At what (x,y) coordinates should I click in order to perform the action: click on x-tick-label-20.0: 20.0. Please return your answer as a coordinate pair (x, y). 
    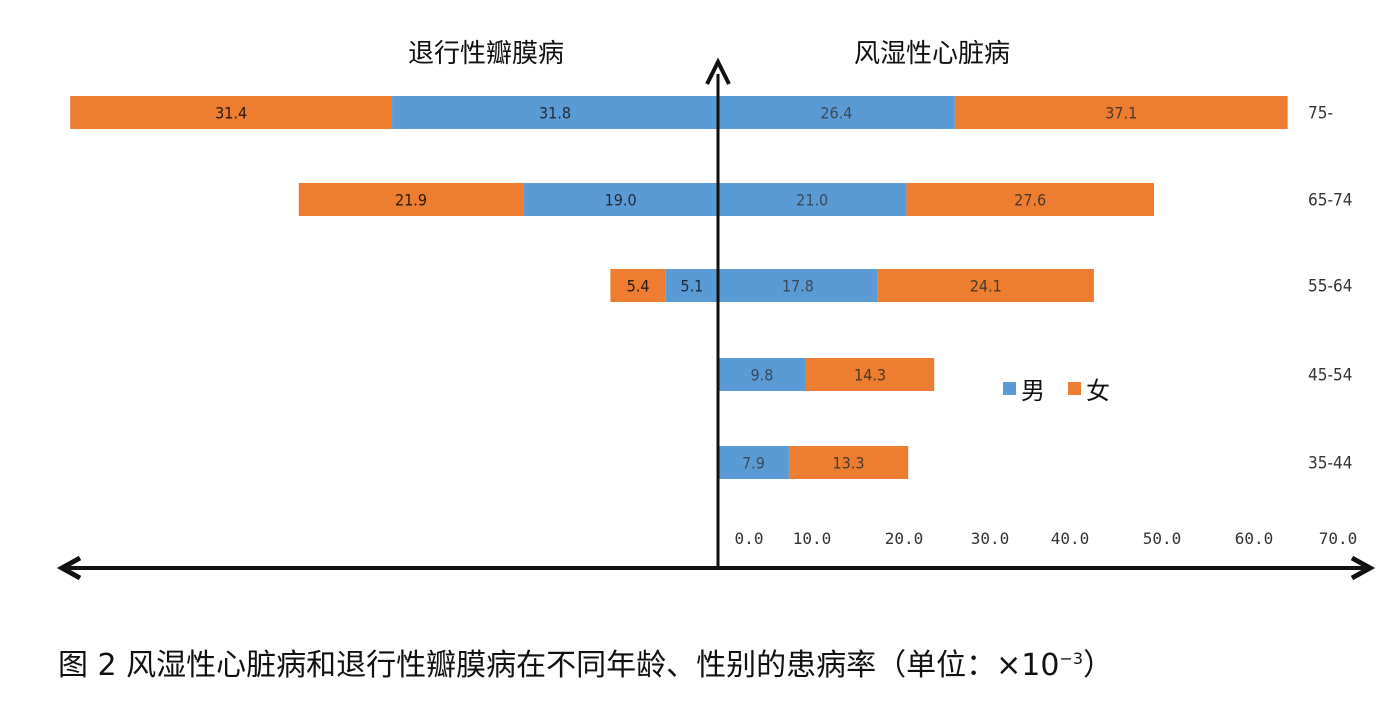
    Looking at the image, I should click on (904, 538).